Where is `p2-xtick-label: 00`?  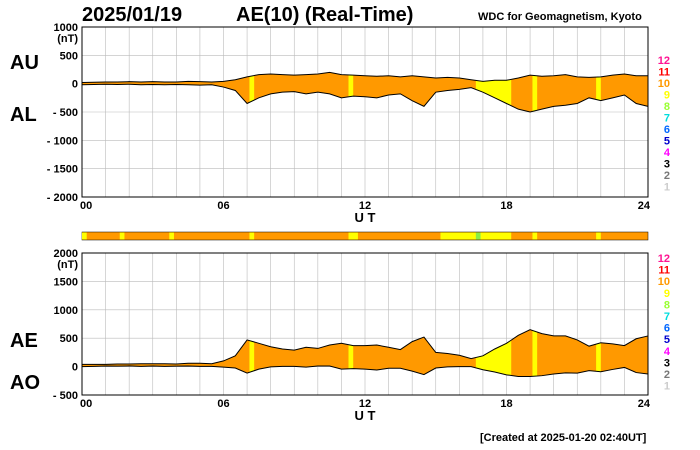 p2-xtick-label: 00 is located at coordinates (86, 404).